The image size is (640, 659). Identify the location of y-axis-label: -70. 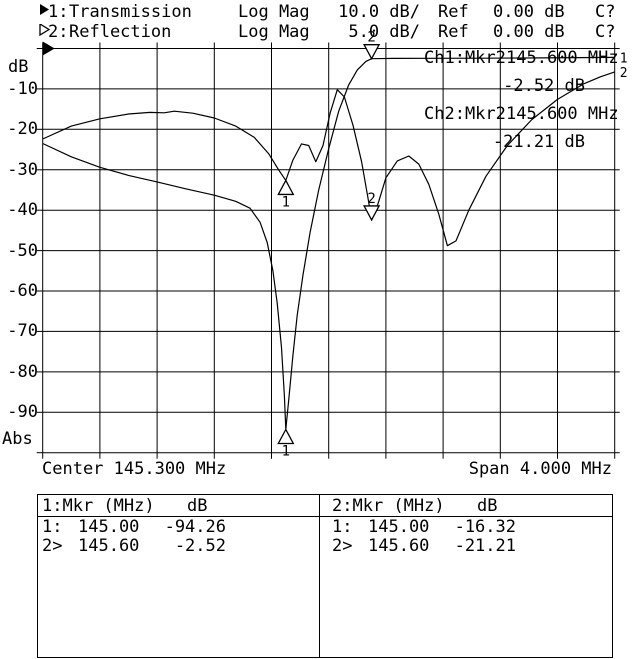
(22, 331).